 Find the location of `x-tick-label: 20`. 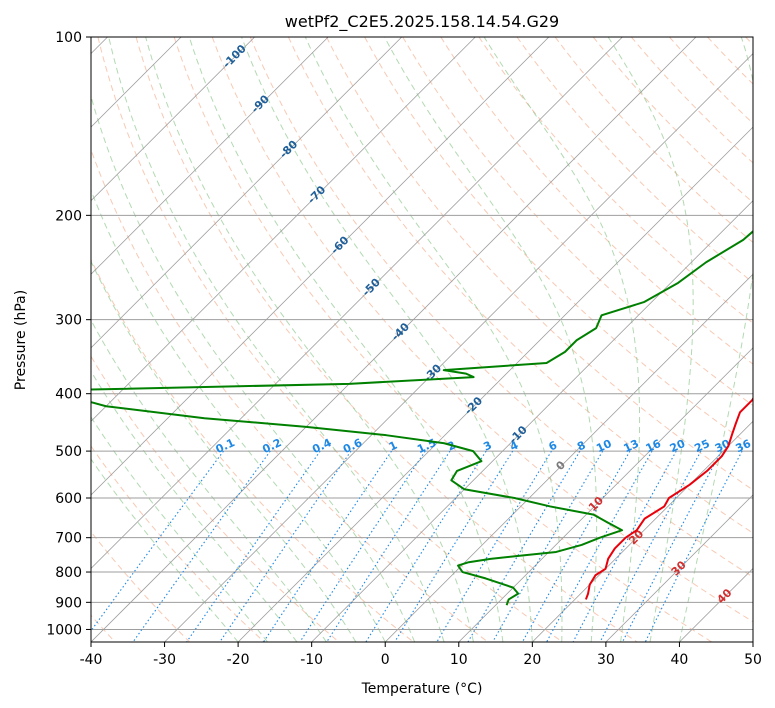

x-tick-label: 20 is located at coordinates (532, 660).